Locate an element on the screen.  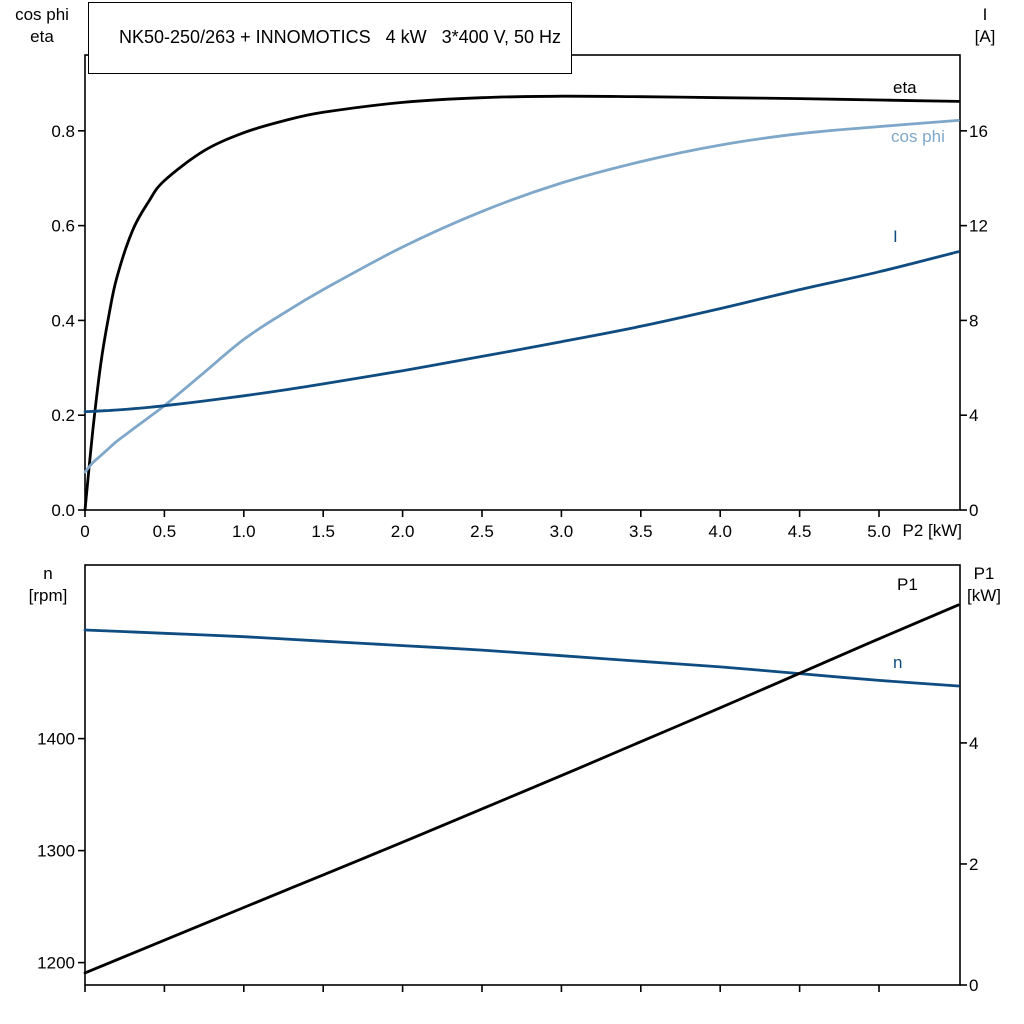
y-left-tick-label: 0.2 is located at coordinates (63, 415).